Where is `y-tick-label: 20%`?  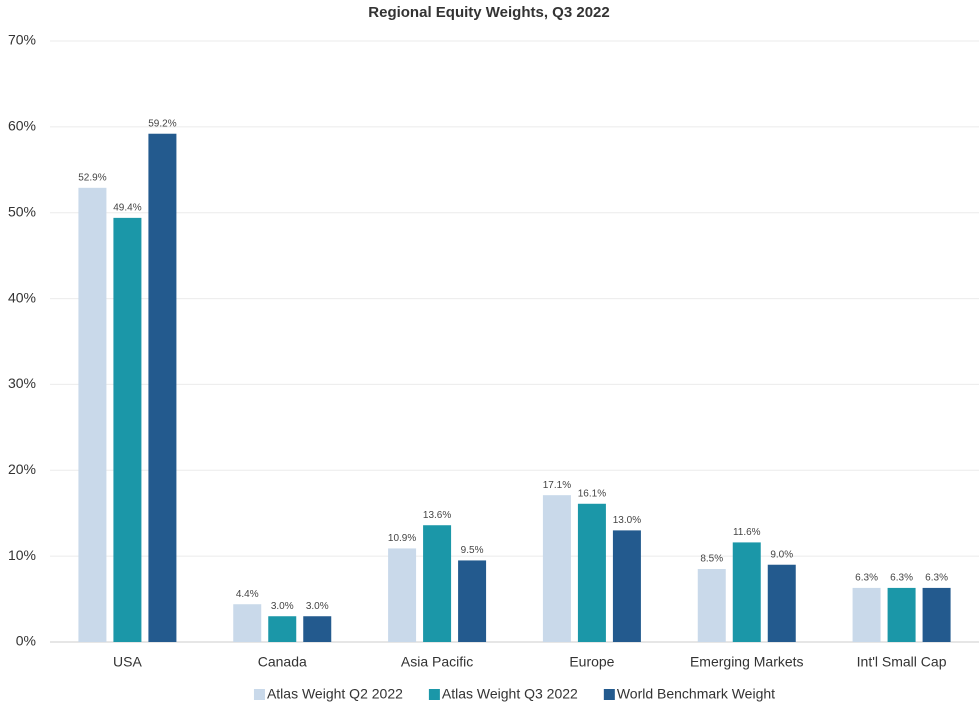
y-tick-label: 20% is located at coordinates (22, 469).